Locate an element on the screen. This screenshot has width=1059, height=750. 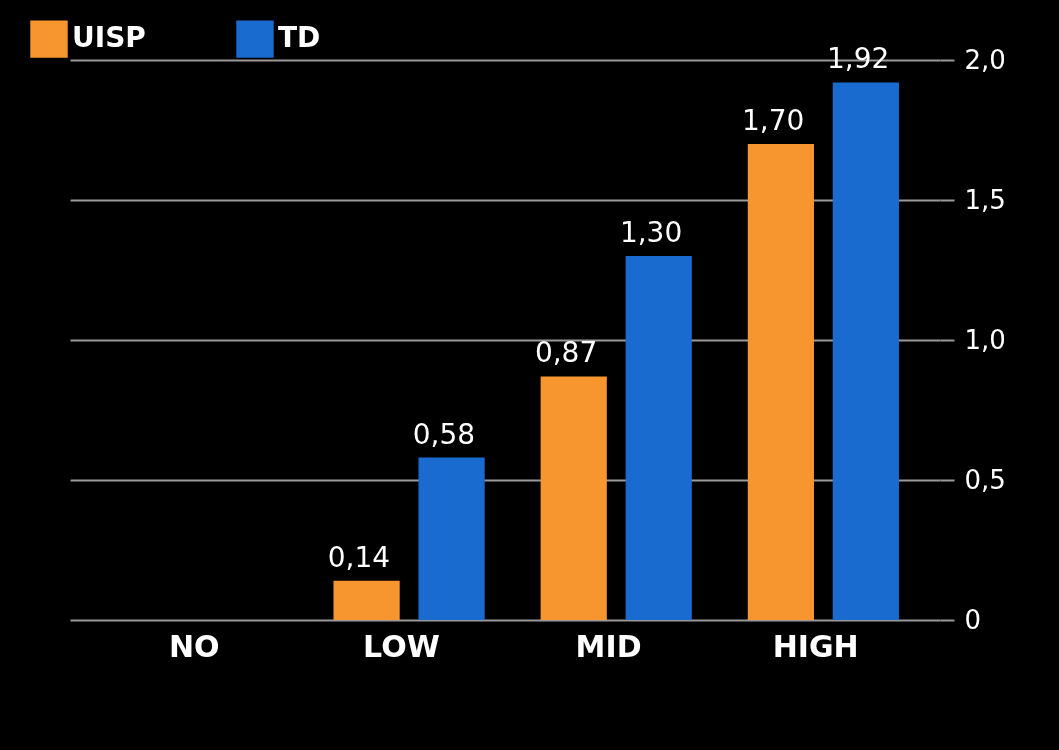
y-tick-label: 1,0 is located at coordinates (985, 339).